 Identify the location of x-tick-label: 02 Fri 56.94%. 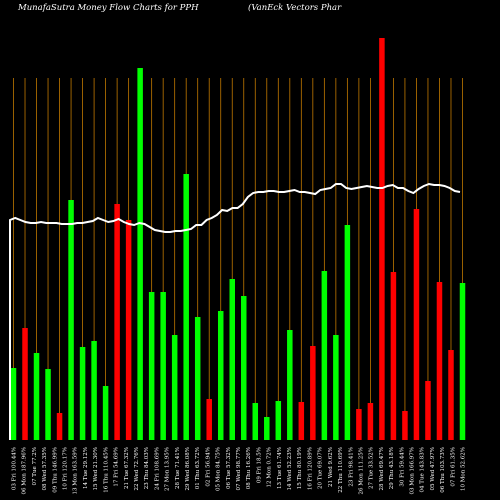
(208, 467).